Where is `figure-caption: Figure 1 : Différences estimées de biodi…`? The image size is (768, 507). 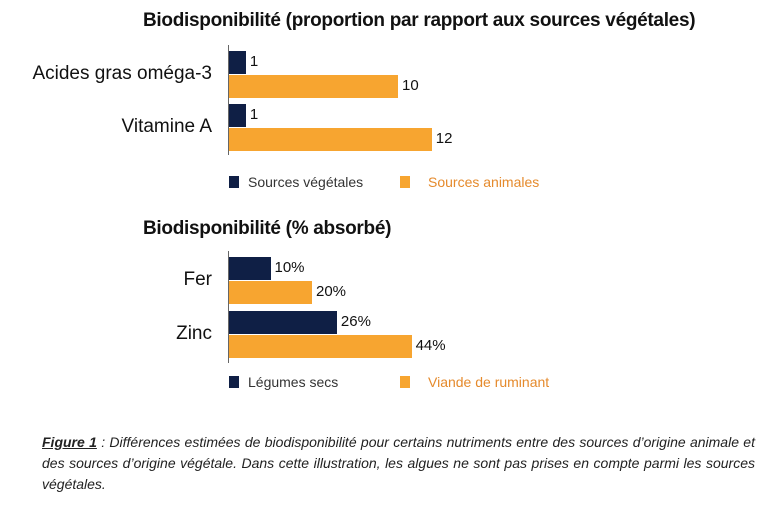 figure-caption: Figure 1 : Différences estimées de biodi… is located at coordinates (398, 463).